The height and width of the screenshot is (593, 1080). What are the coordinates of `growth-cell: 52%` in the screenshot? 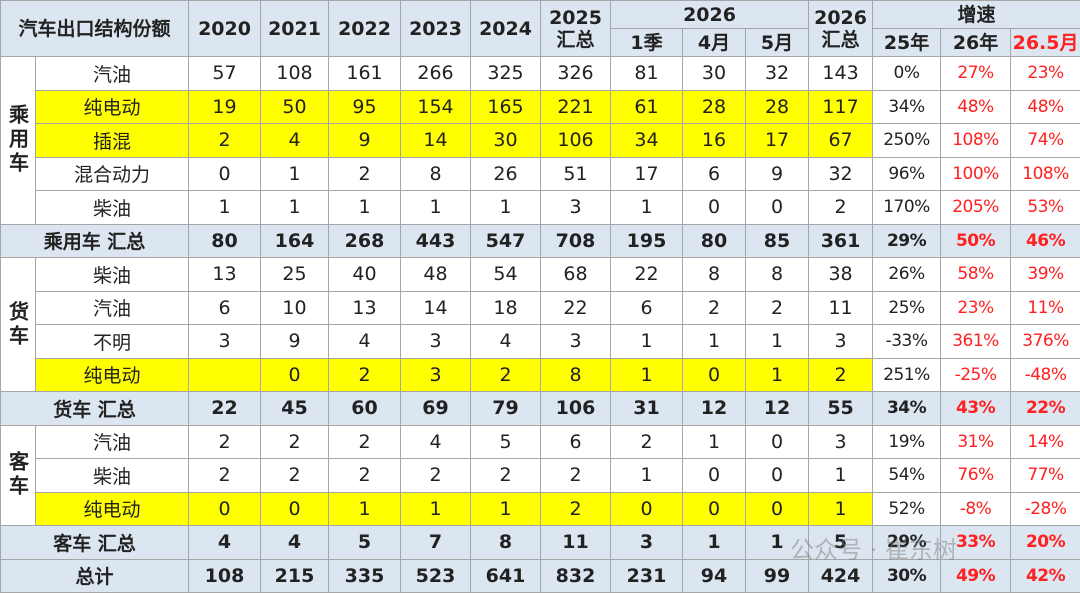 It's located at (907, 509).